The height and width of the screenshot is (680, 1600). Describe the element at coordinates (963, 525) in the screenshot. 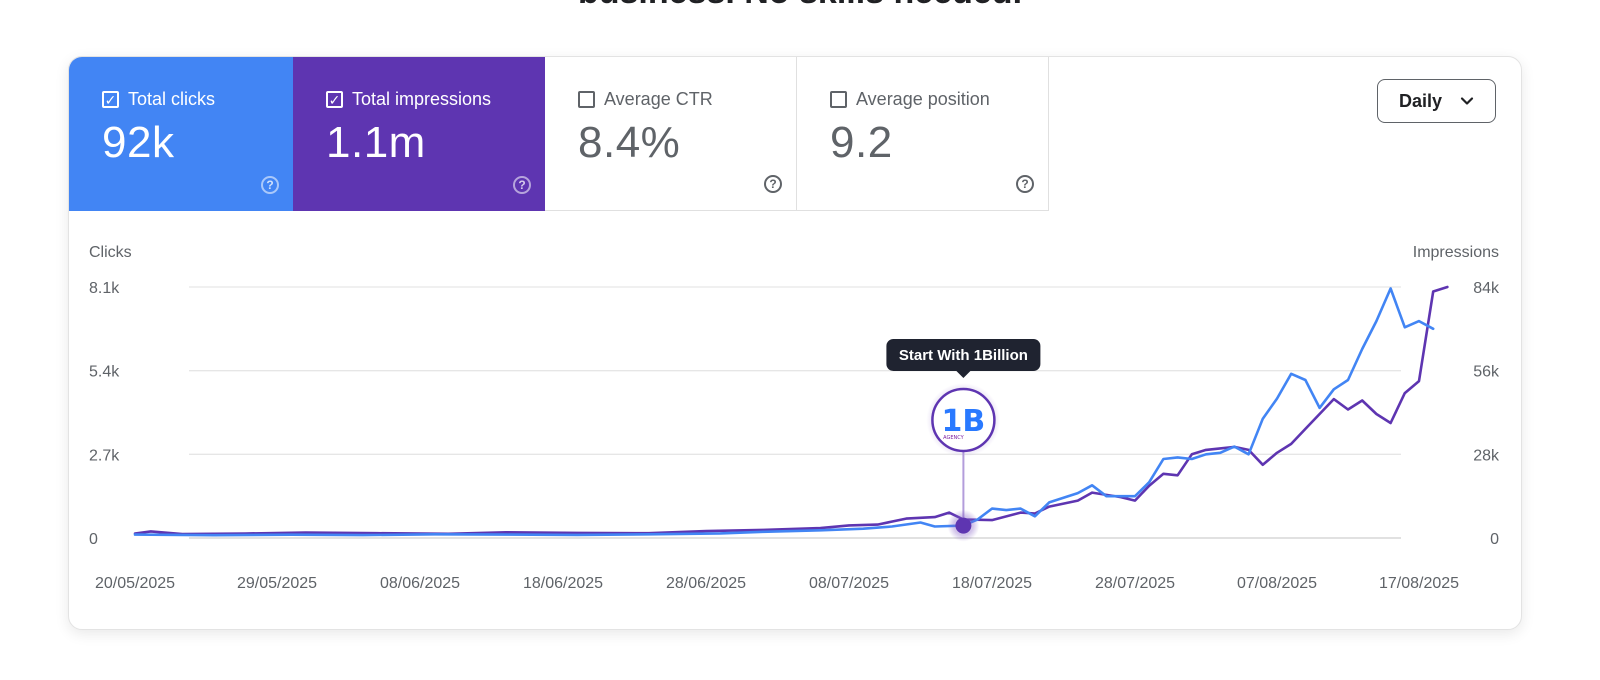

I see `annotation-point` at that location.